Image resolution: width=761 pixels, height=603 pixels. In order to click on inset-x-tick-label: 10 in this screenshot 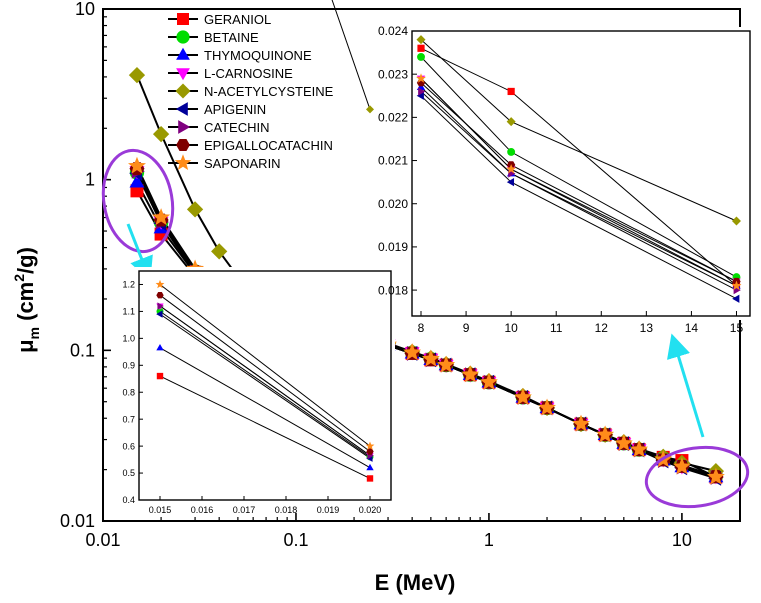, I will do `click(511, 328)`.